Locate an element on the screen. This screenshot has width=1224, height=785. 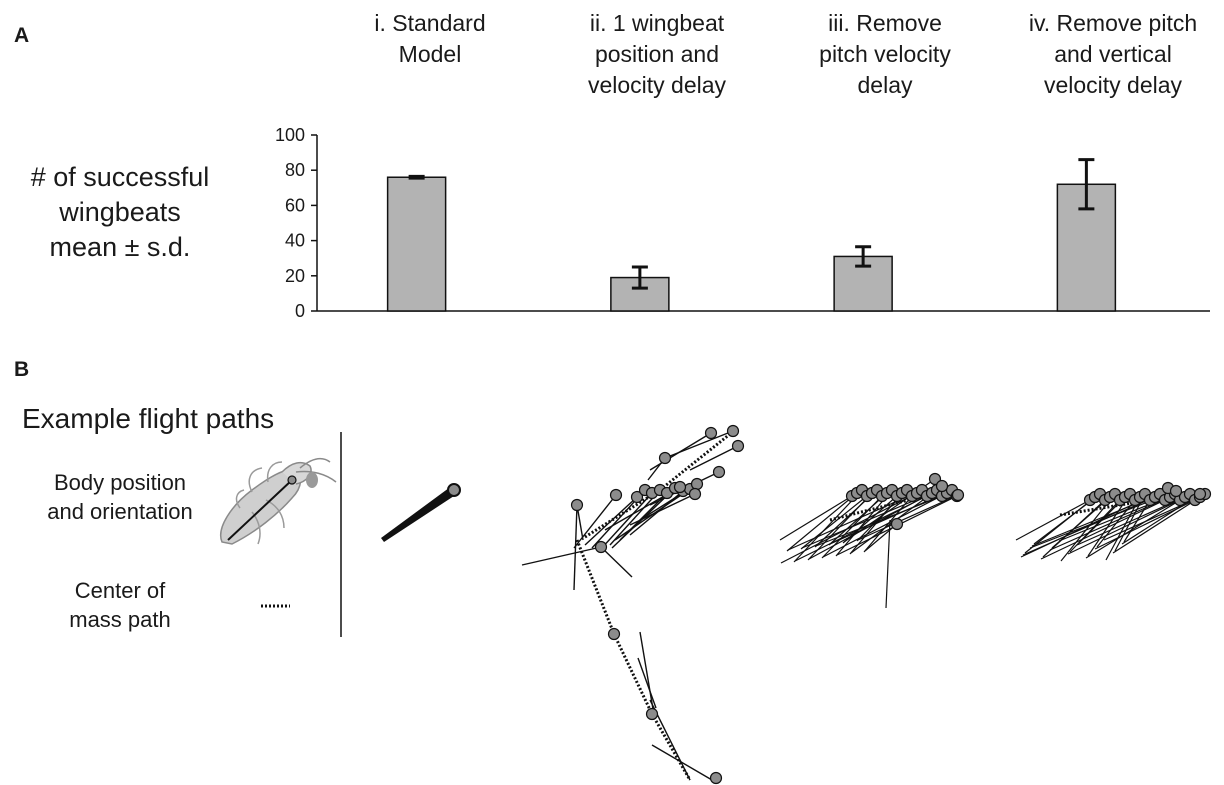
legend-com-line-2: mass path is located at coordinates (120, 619).